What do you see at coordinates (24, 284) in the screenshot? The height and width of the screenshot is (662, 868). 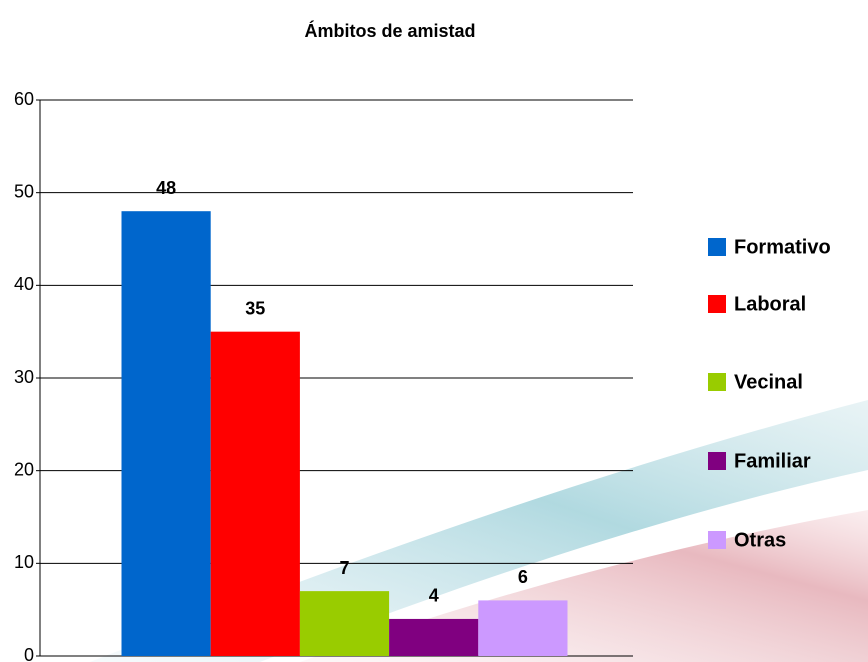 I see `y-tick-label: 40` at bounding box center [24, 284].